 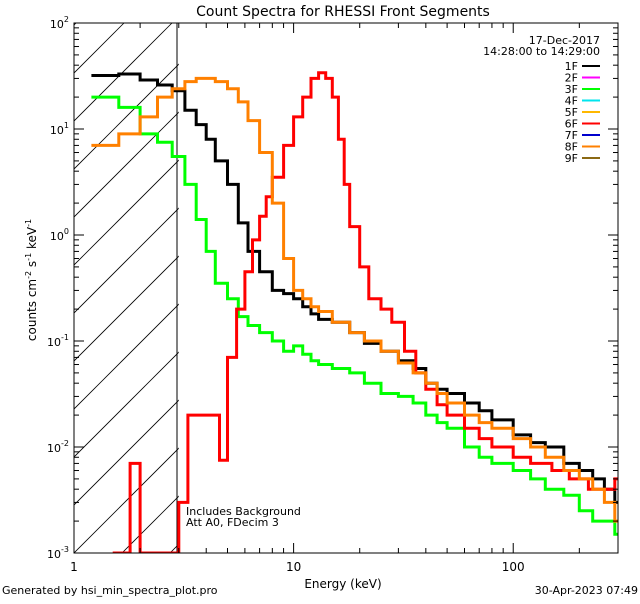 What do you see at coordinates (342, 584) in the screenshot?
I see `x-axis-label: Energy (keV)` at bounding box center [342, 584].